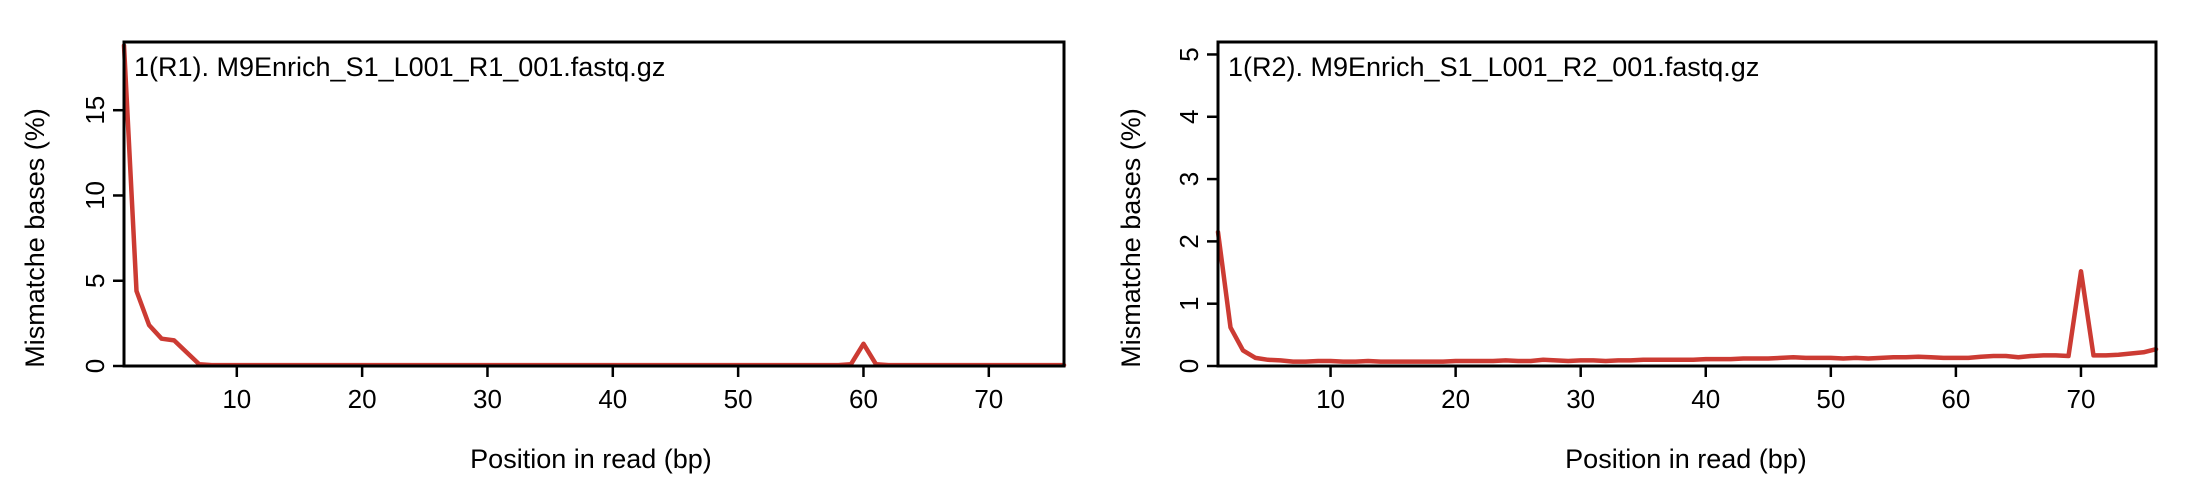 Image resolution: width=2192 pixels, height=496 pixels. Describe the element at coordinates (95, 195) in the screenshot. I see `y-tick-label: 10` at that location.